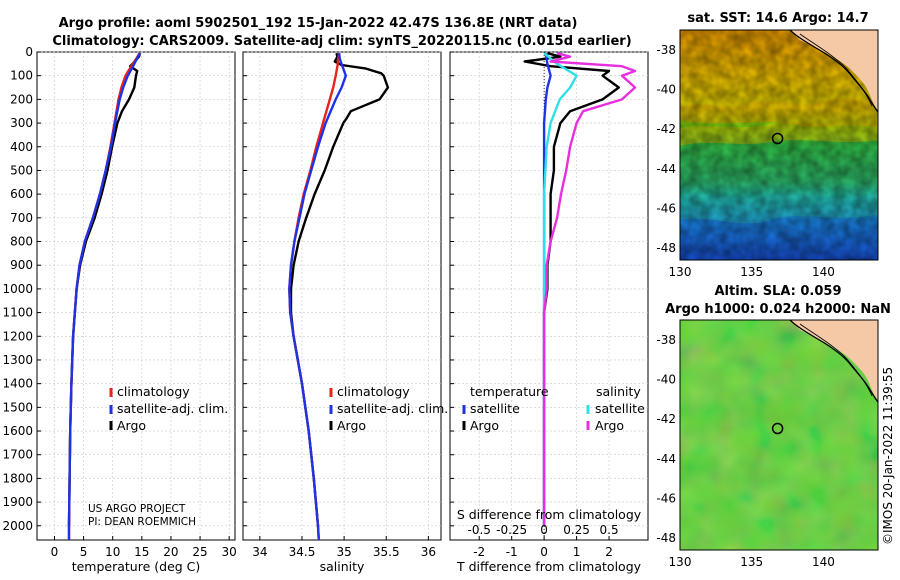  What do you see at coordinates (544, 530) in the screenshot?
I see `s-tick-label: 0` at bounding box center [544, 530].